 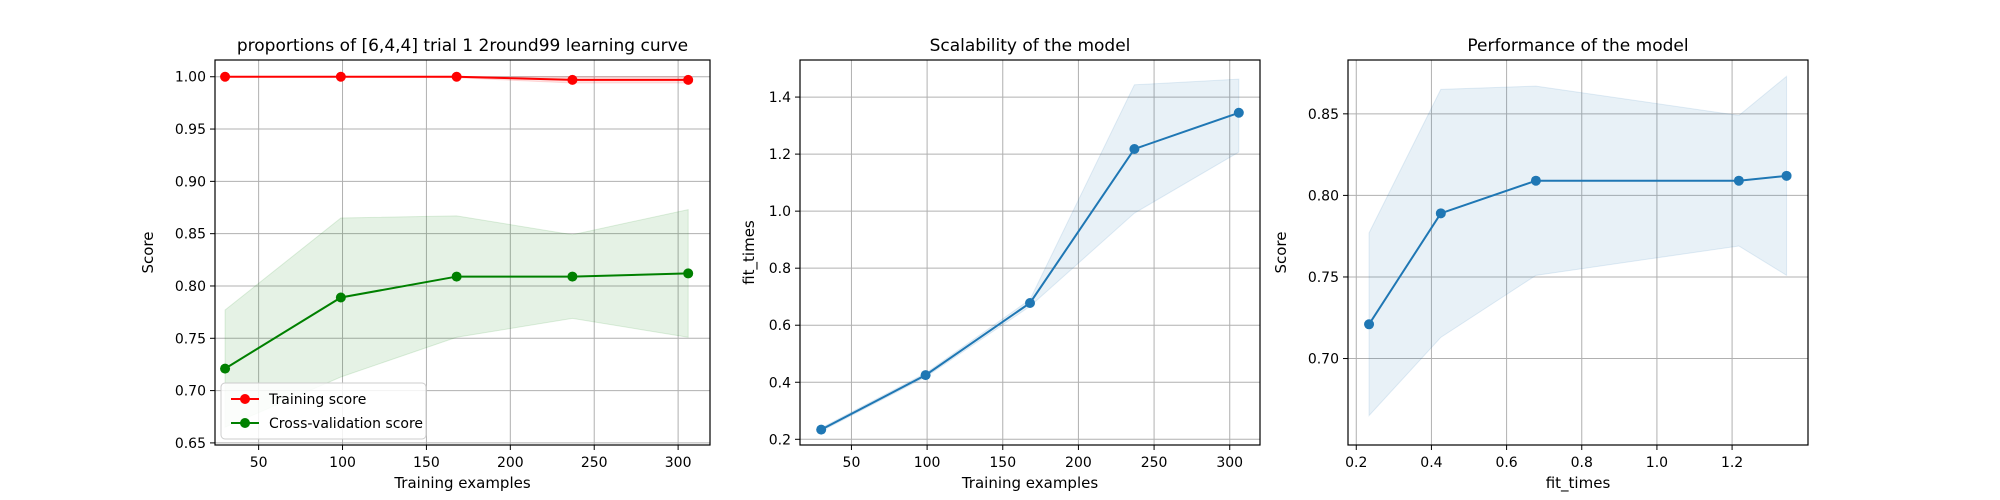 I want to click on y-tick-label: 1.00, so click(x=190, y=78).